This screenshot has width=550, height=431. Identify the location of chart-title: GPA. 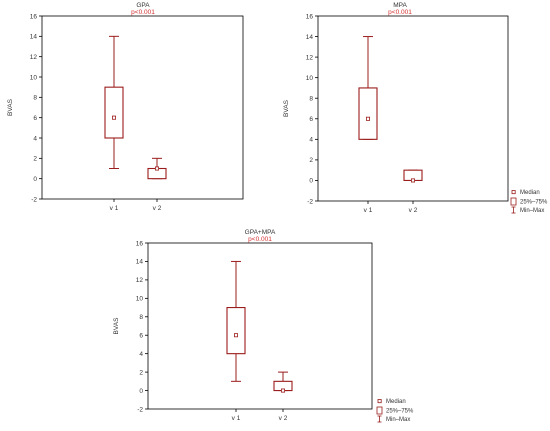
(143, 5).